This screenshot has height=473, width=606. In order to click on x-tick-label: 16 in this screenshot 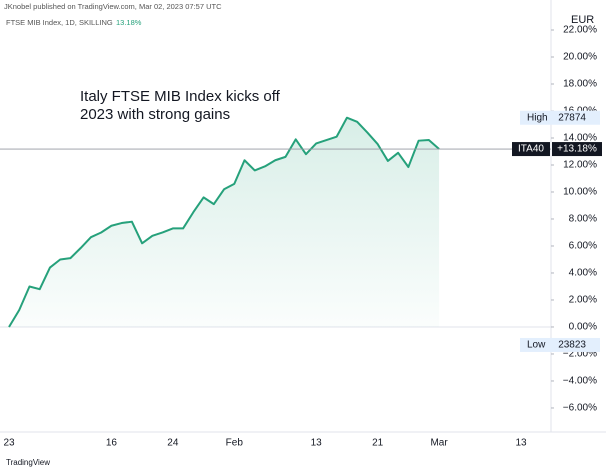, I will do `click(112, 443)`.